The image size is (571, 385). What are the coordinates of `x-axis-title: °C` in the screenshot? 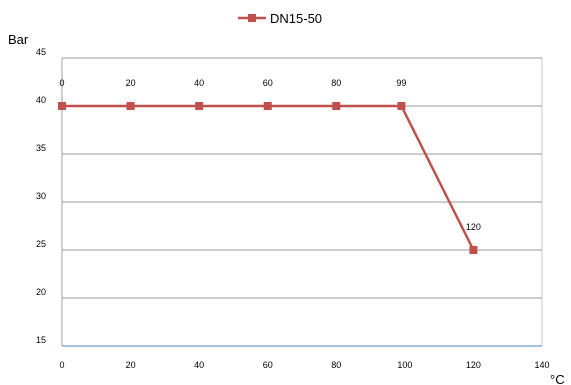 It's located at (557, 378).